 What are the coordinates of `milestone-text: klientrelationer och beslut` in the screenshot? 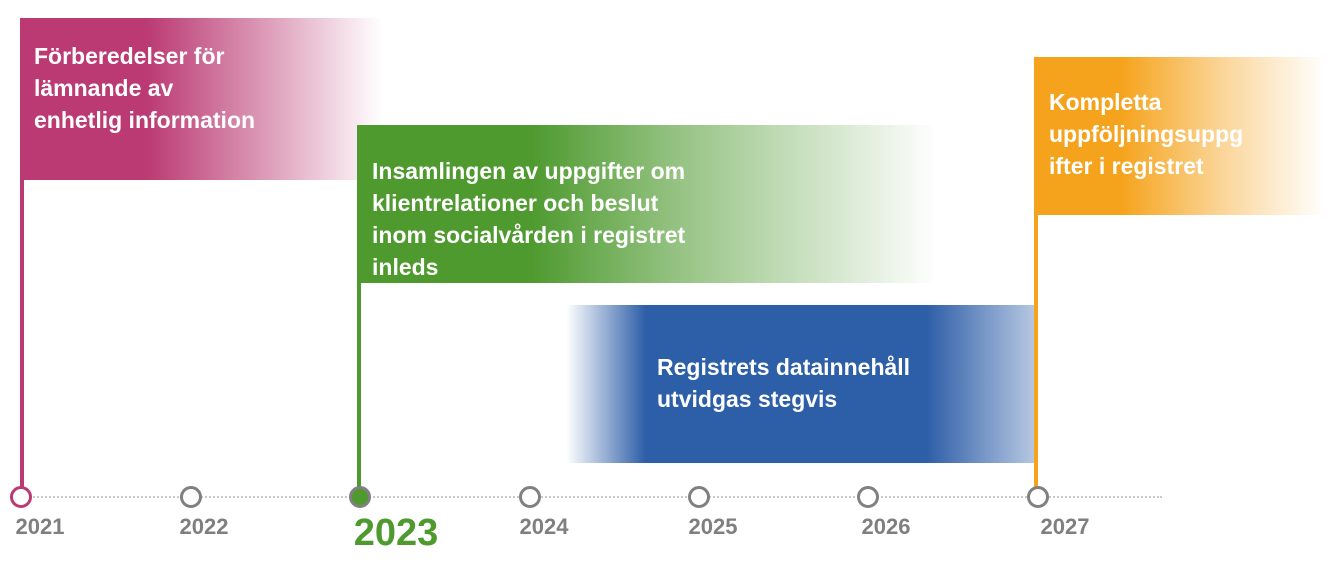 It's located at (515, 203).